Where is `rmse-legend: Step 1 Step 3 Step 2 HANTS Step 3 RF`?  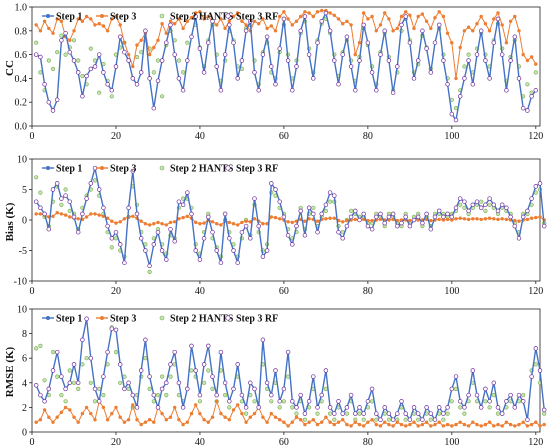 rmse-legend: Step 1 Step 3 Step 2 HANTS Step 3 RF is located at coordinates (160, 319).